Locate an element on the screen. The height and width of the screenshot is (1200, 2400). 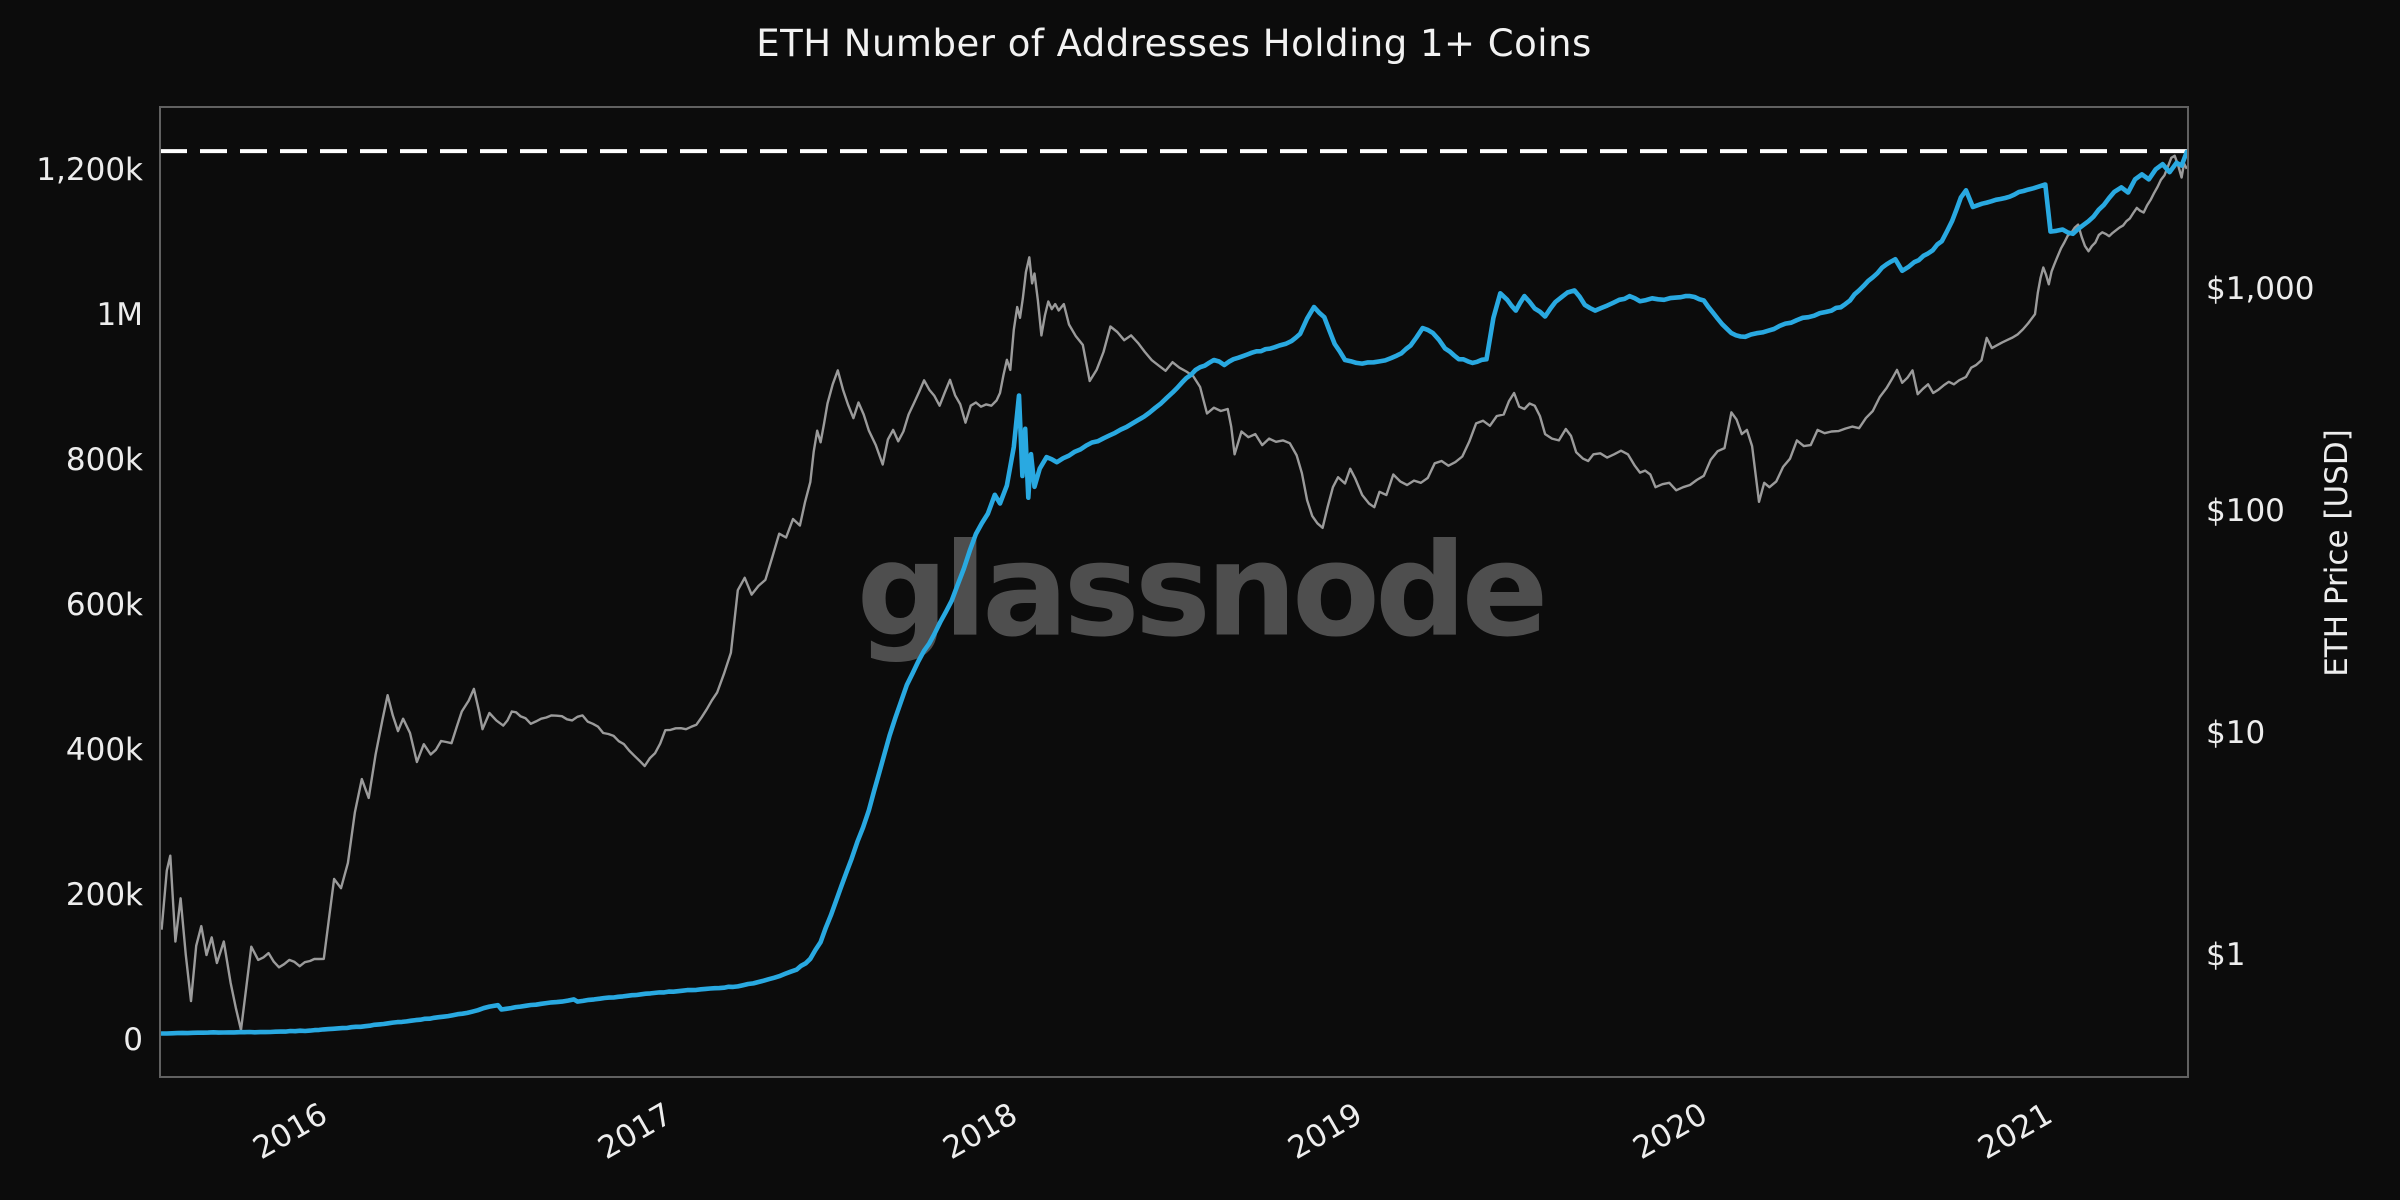
left-tick-1M: 1M is located at coordinates (119, 315).